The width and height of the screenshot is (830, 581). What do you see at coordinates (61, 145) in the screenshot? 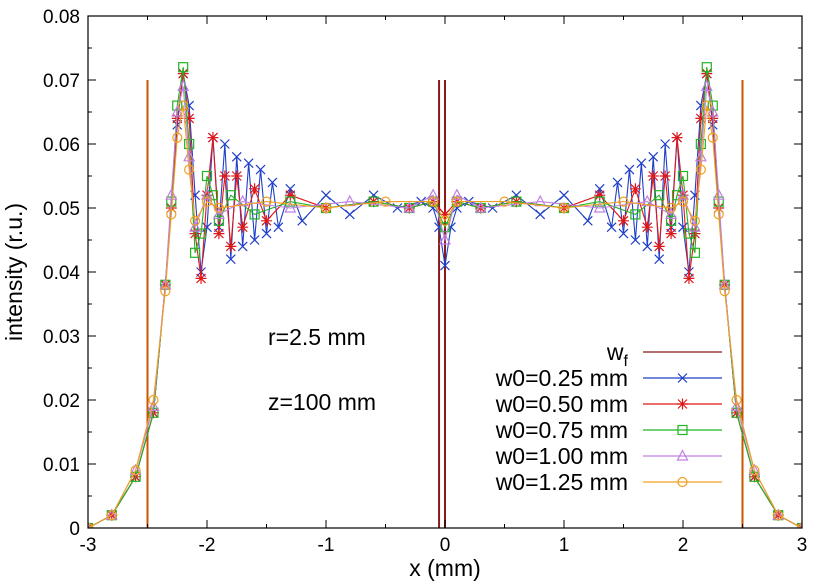
I see `y-tick-label: 0.06` at bounding box center [61, 145].